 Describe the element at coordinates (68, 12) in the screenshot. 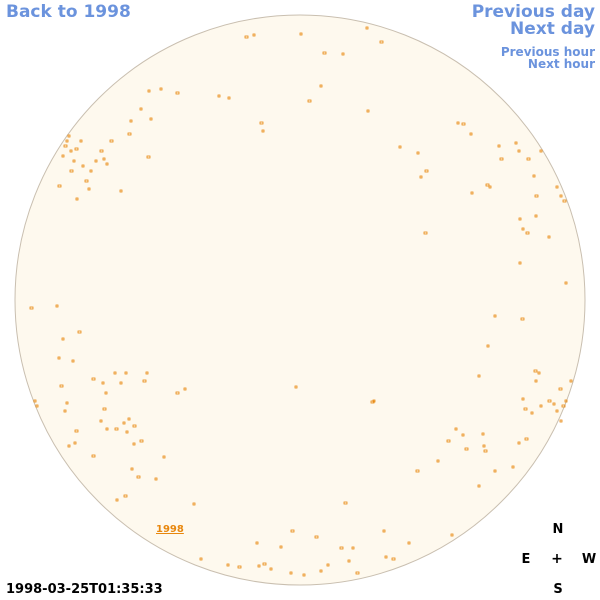

I see `back-to-year-link: Back to 1998` at that location.